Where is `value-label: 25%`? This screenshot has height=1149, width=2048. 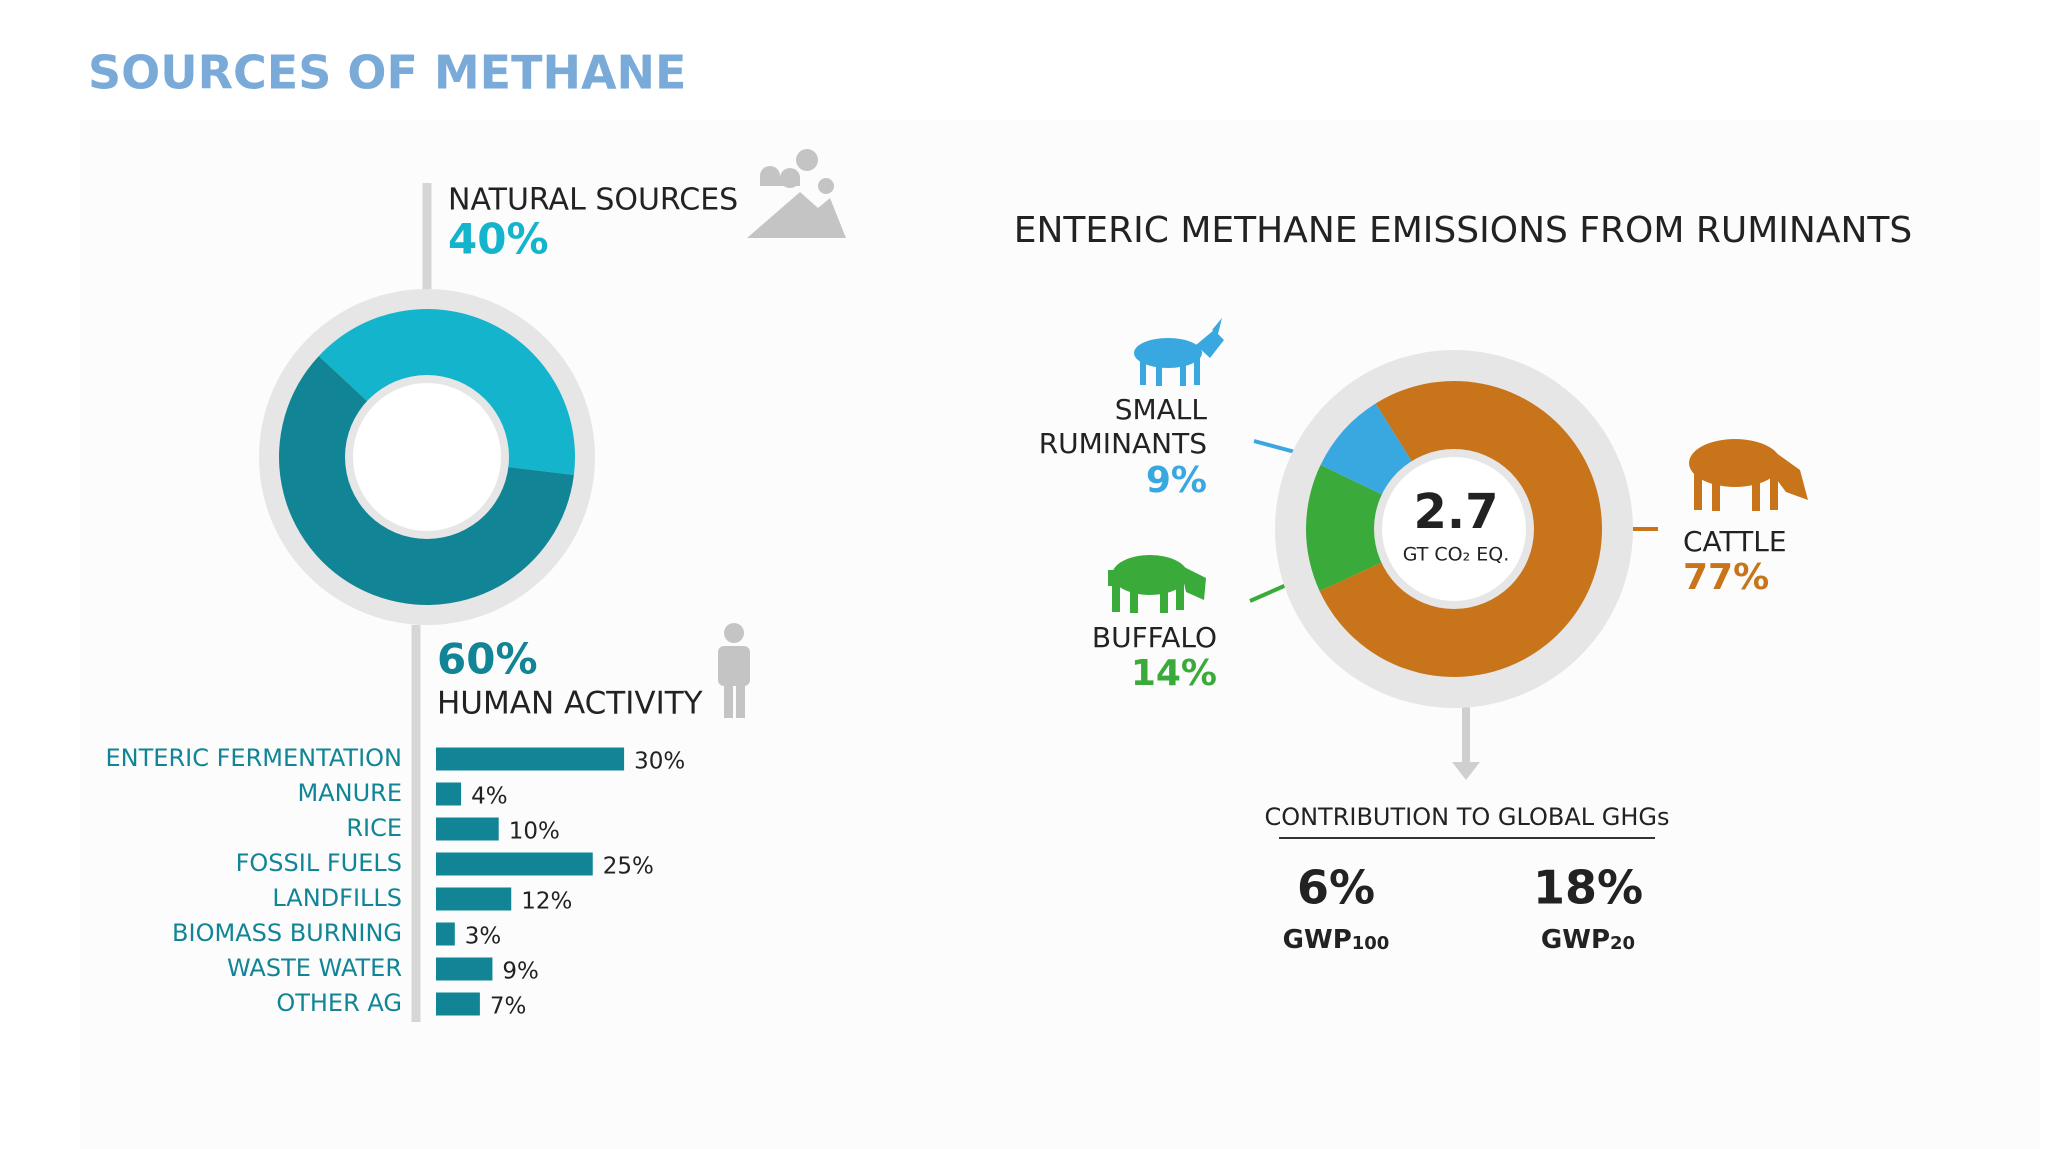
value-label: 25% is located at coordinates (628, 867).